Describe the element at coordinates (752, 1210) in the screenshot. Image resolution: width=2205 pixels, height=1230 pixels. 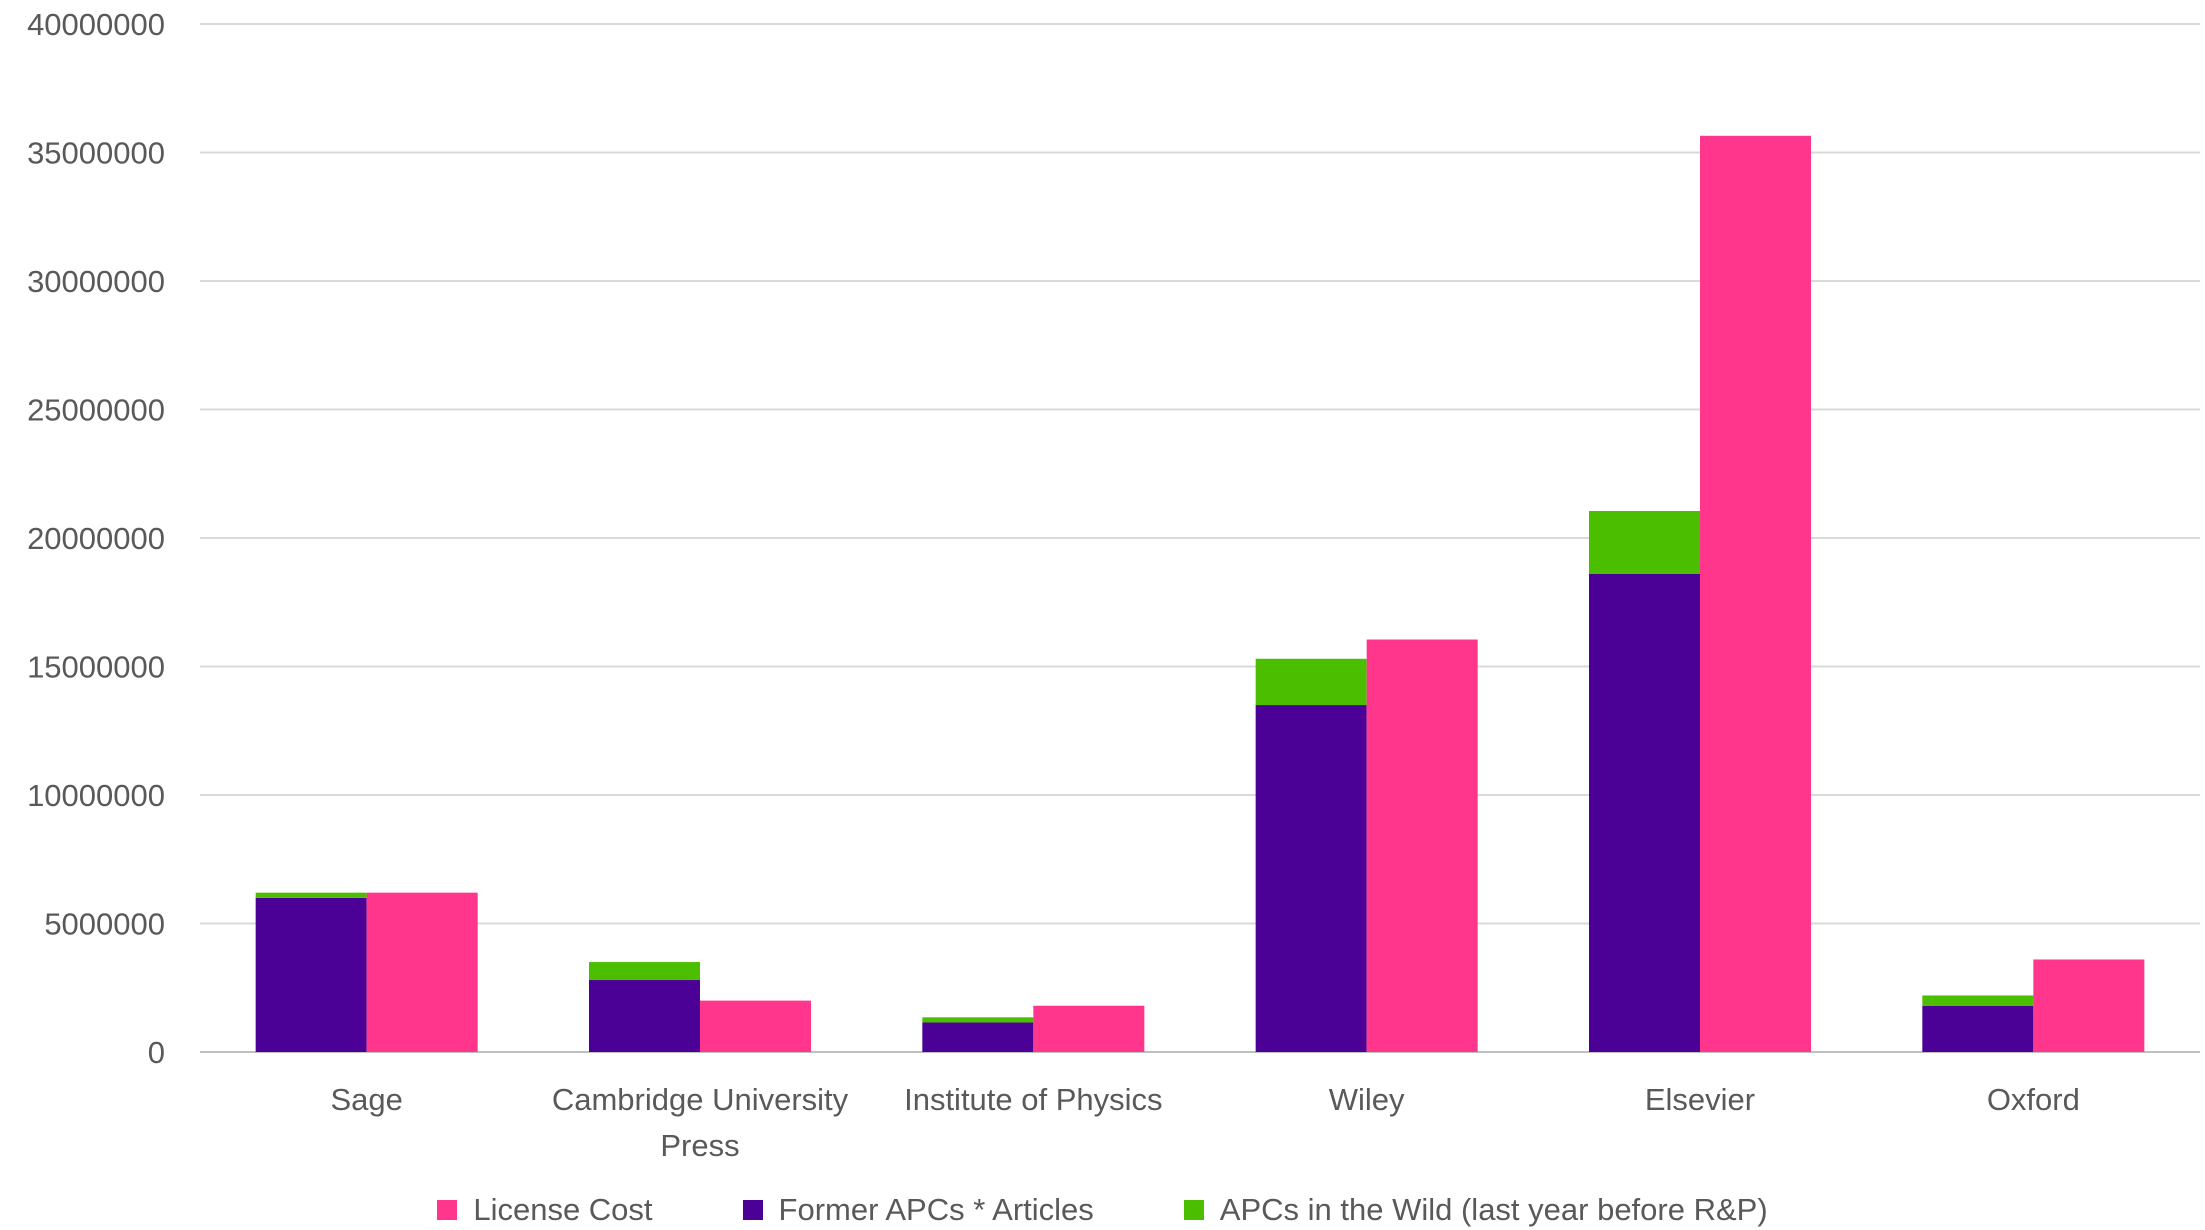
I see `legend-swatch-former-apcs` at that location.